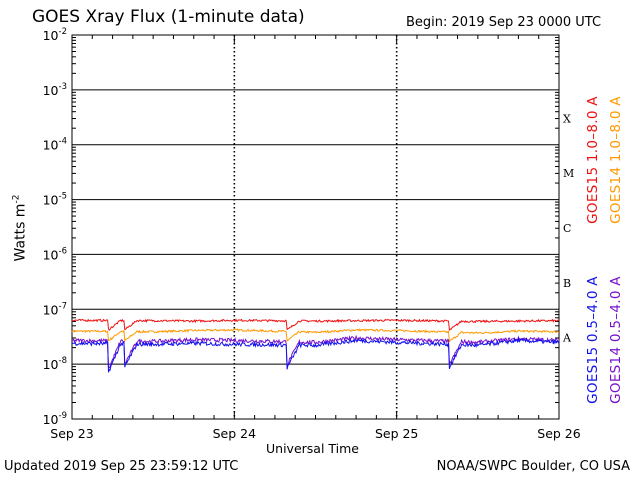 The height and width of the screenshot is (480, 640). I want to click on x-tick-label: Sep 23, so click(71, 433).